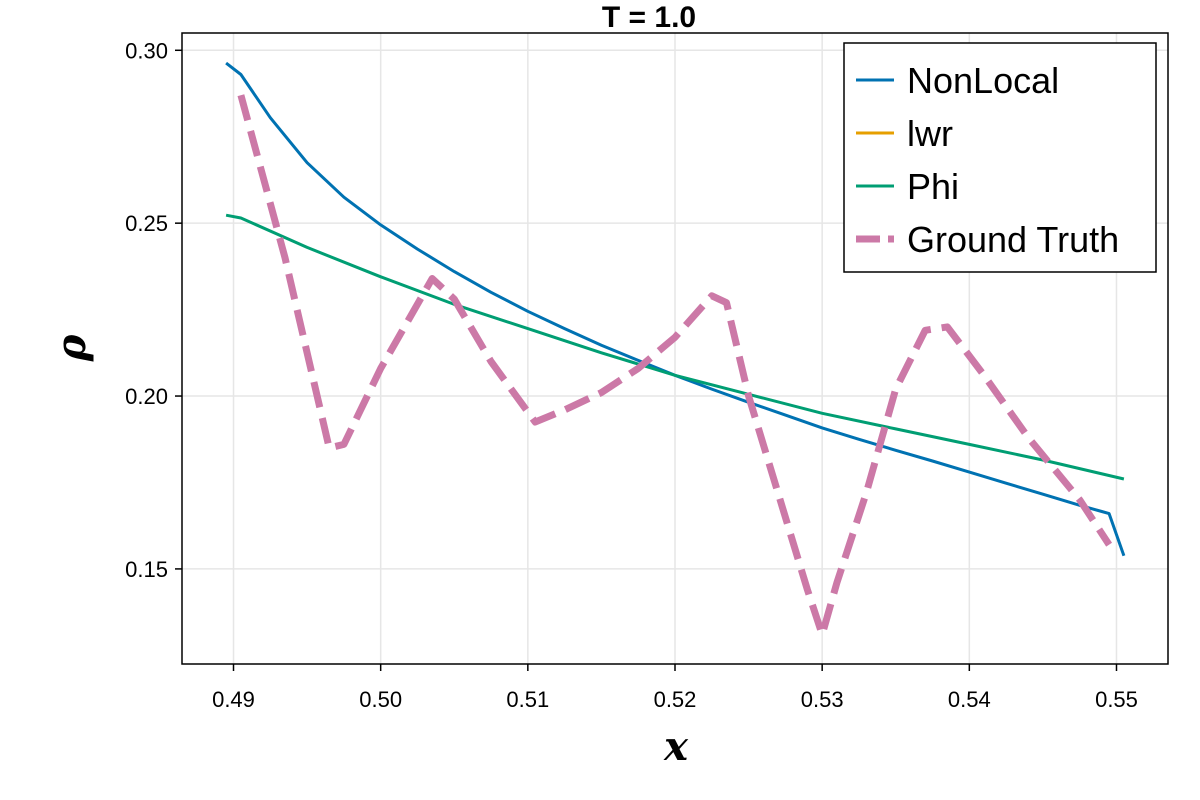  I want to click on x-tick-label: 0.55, so click(1116, 699).